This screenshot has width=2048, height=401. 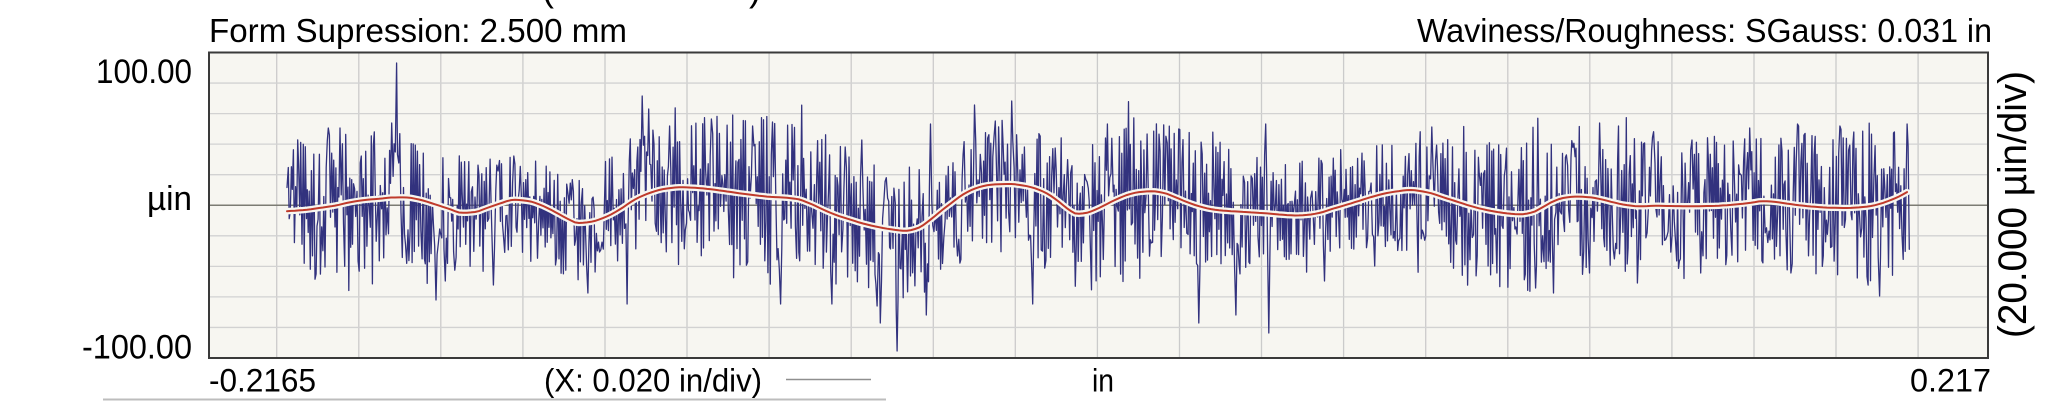 I want to click on svg-text: 0.217, so click(x=1950, y=381).